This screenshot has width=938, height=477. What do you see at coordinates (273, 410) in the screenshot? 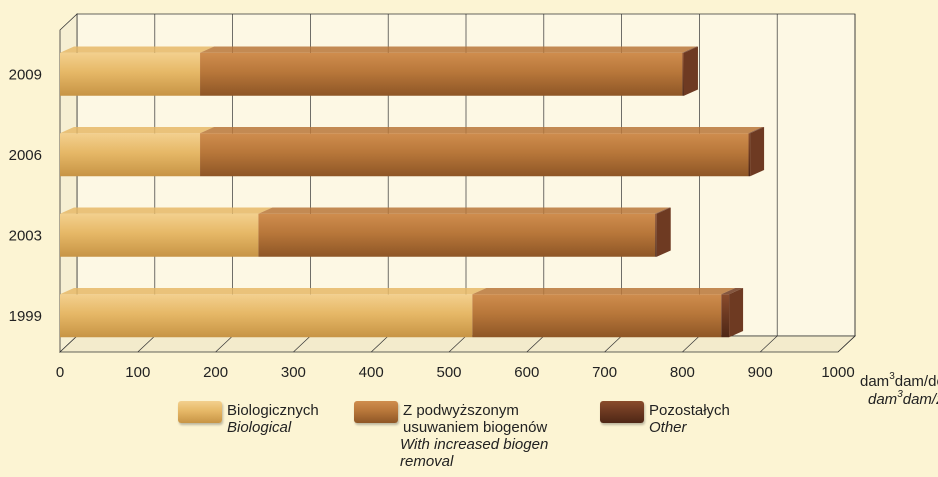
I see `legend-label: Biologicznych` at bounding box center [273, 410].